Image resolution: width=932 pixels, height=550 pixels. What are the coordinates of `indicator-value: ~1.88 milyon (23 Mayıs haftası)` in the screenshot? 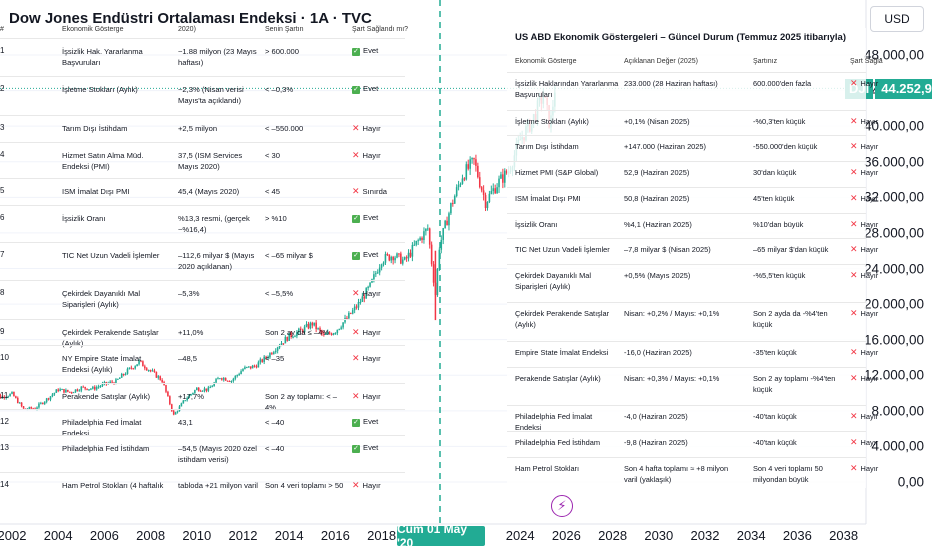 It's located at (217, 57).